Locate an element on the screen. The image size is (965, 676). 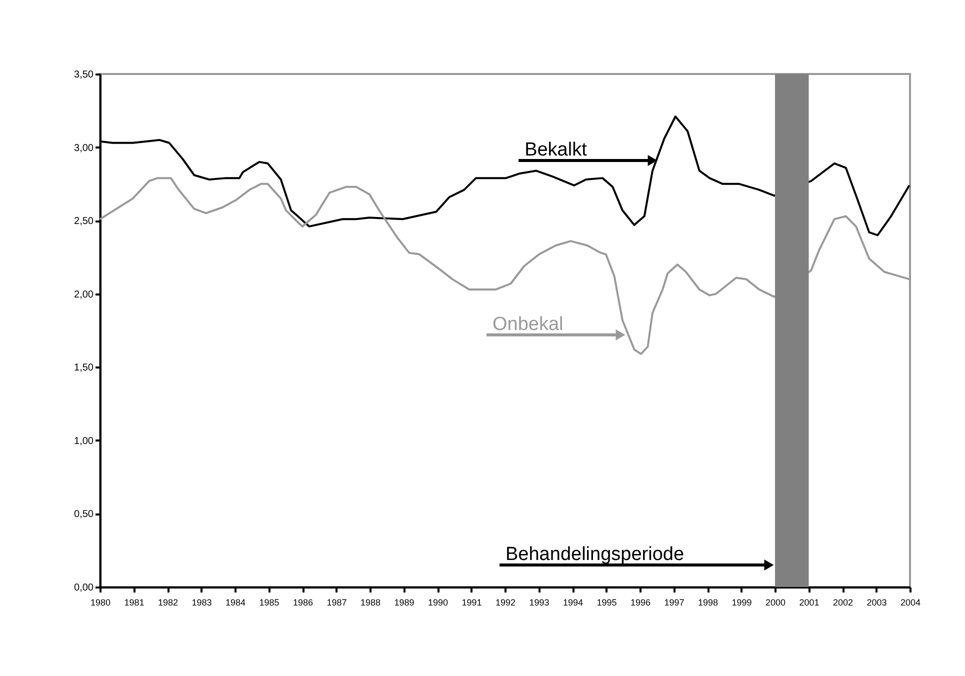
x-tick-label: 1997 is located at coordinates (674, 603).